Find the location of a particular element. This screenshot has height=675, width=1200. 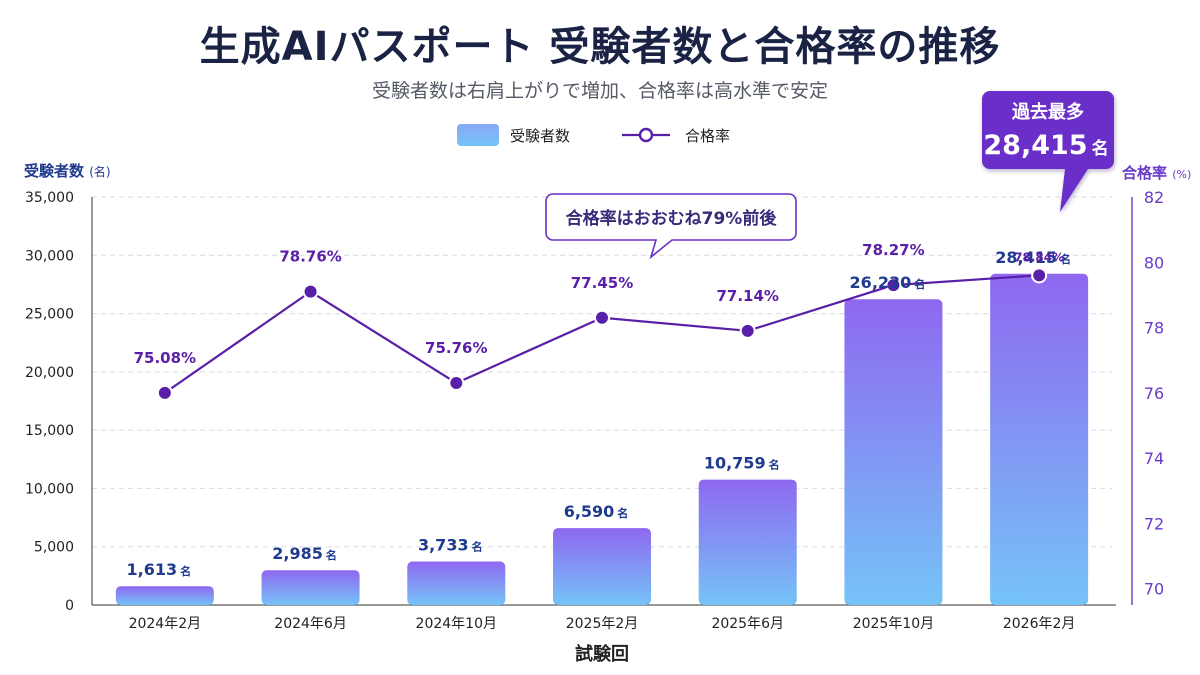

rate-value-label: 78.84% is located at coordinates (1039, 257).